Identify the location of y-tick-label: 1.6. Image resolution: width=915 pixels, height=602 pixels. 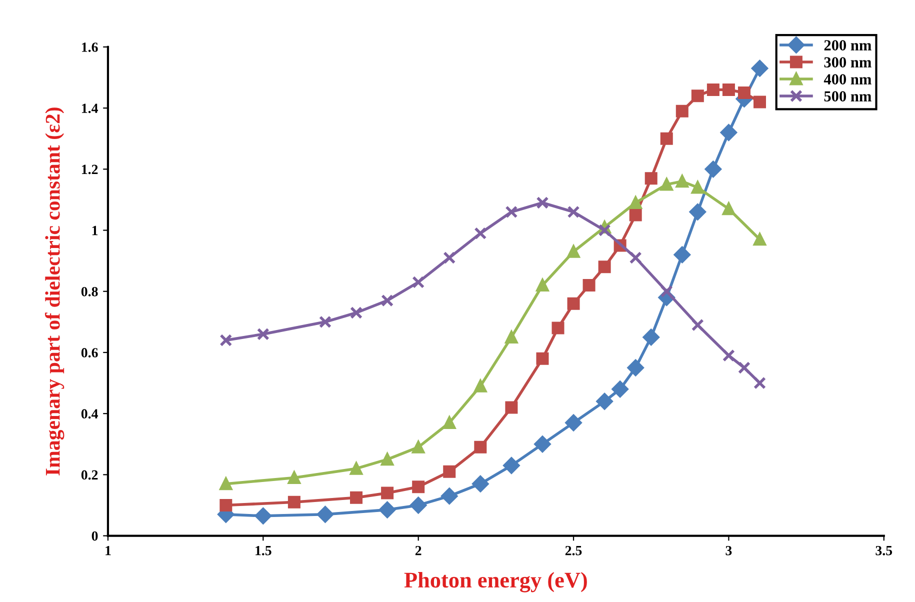
(90, 47).